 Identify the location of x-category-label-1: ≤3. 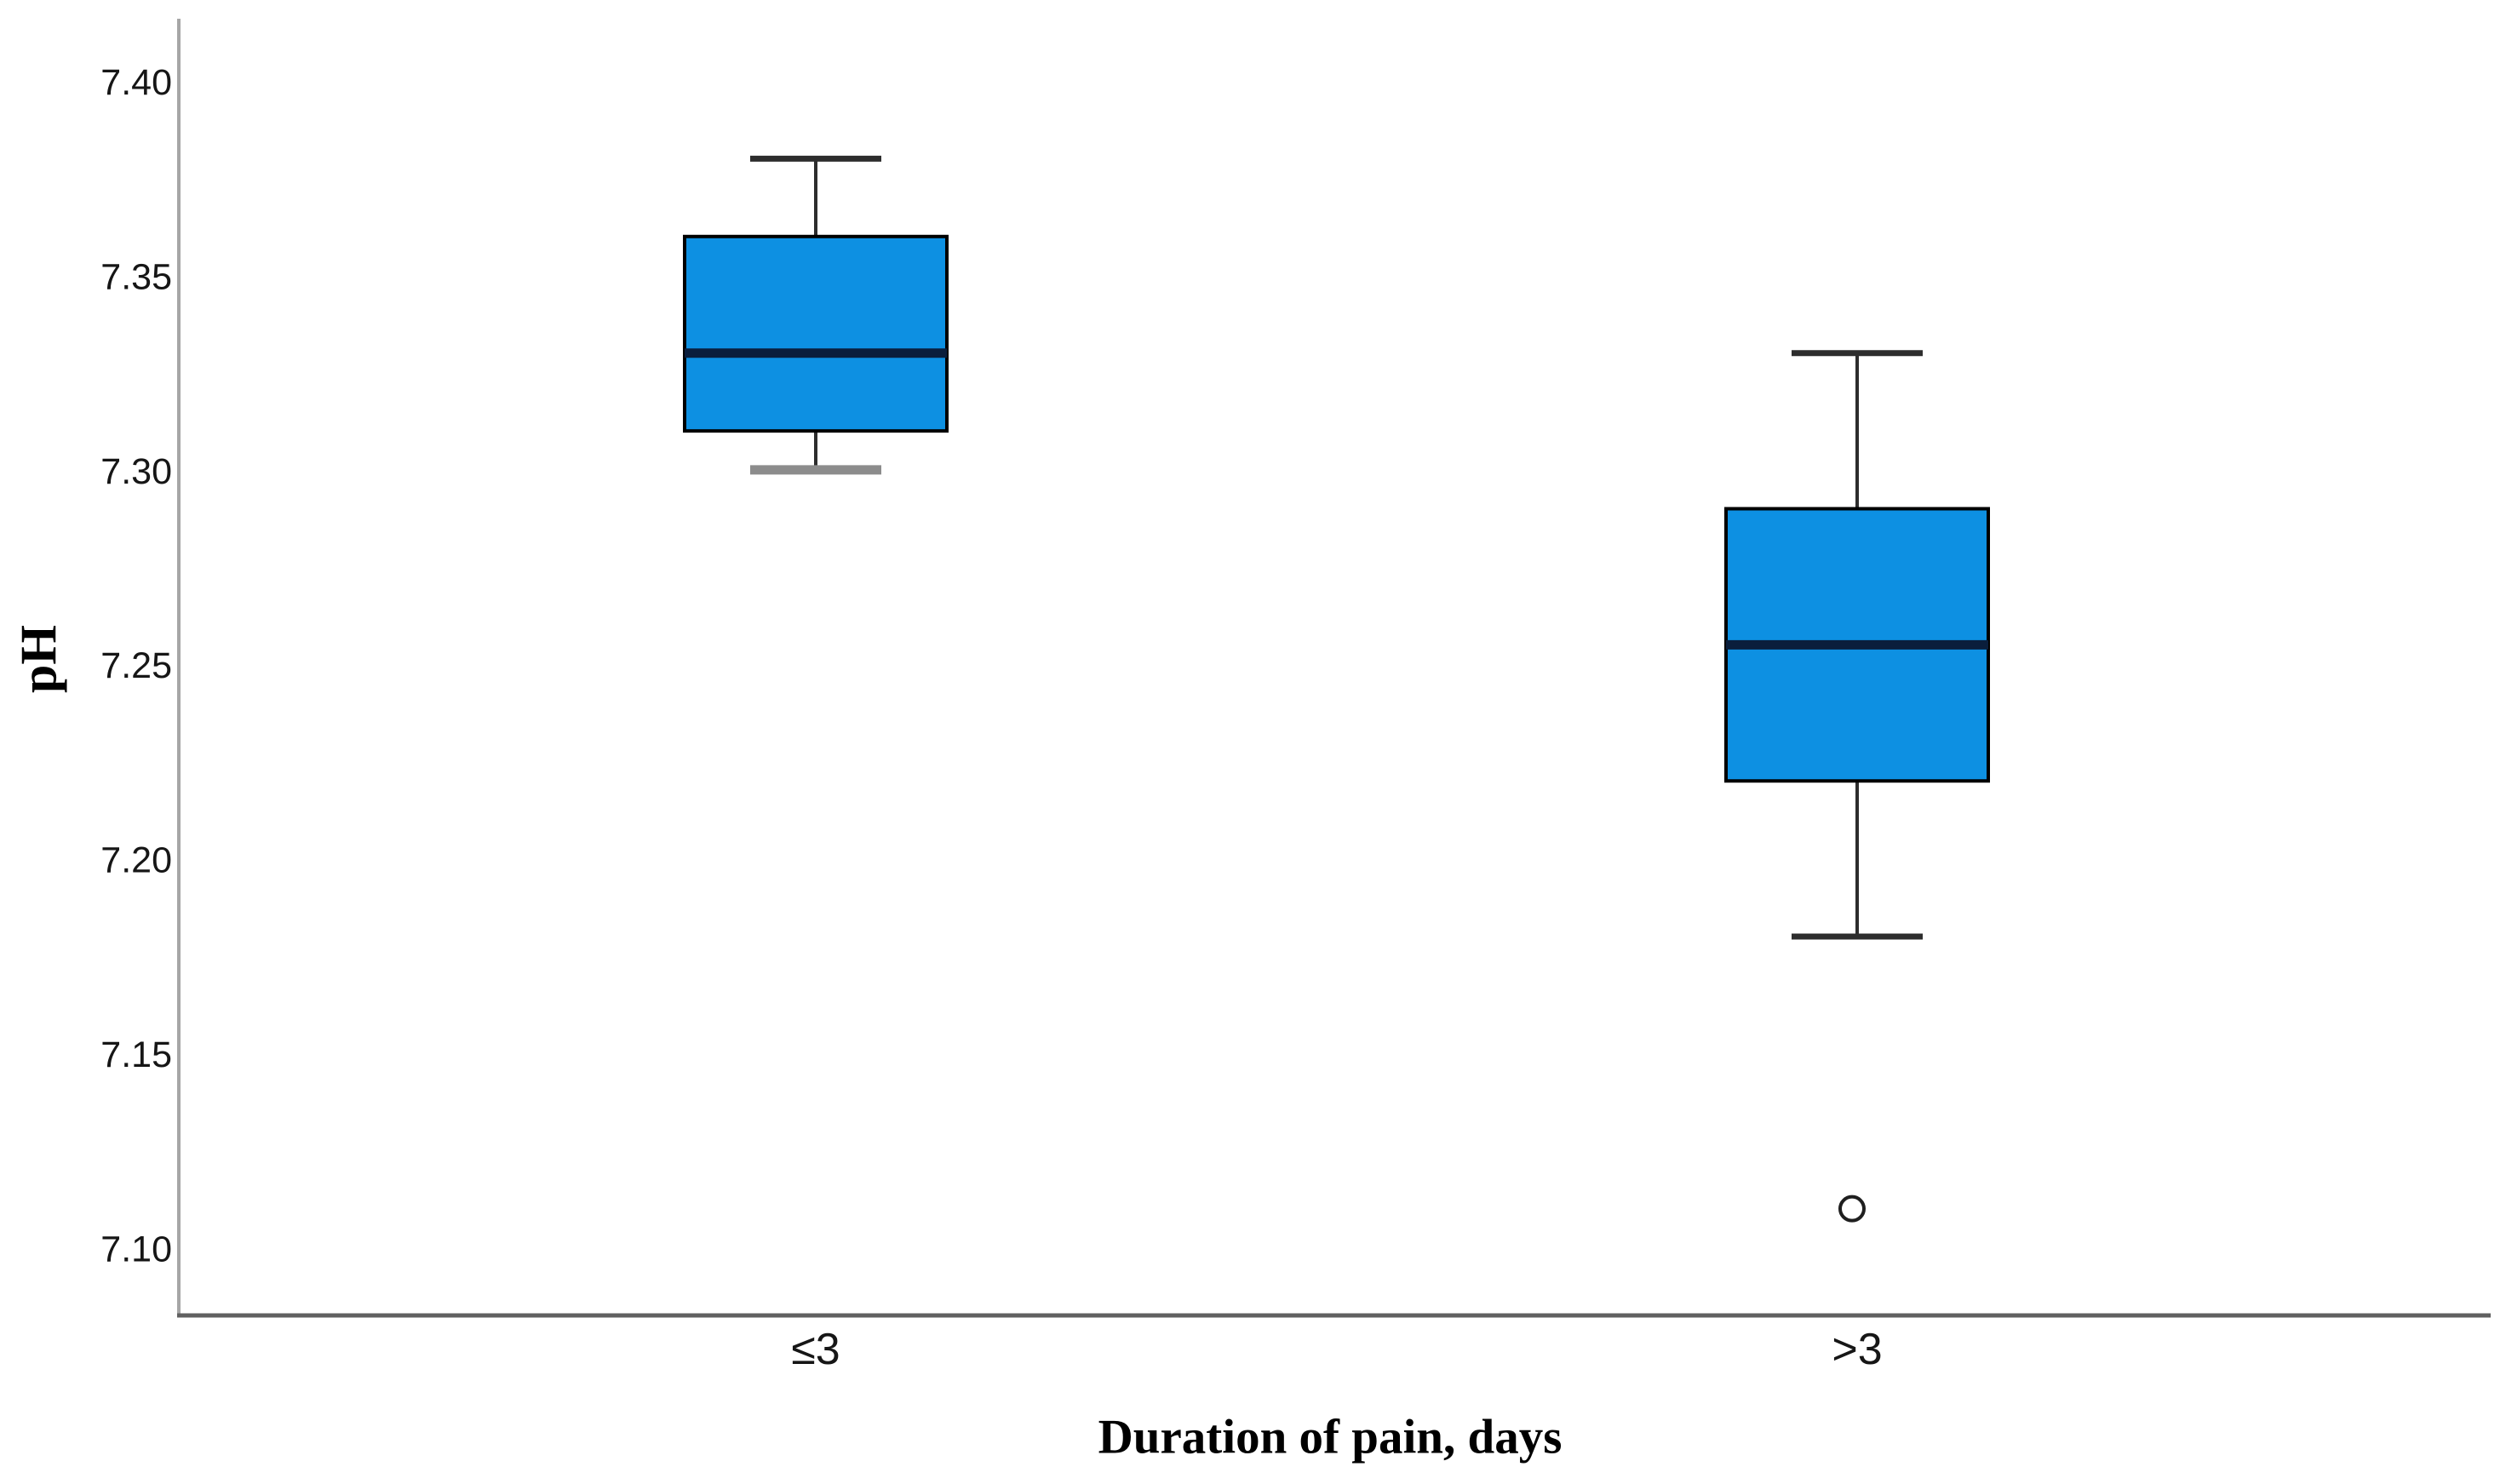
(815, 1349).